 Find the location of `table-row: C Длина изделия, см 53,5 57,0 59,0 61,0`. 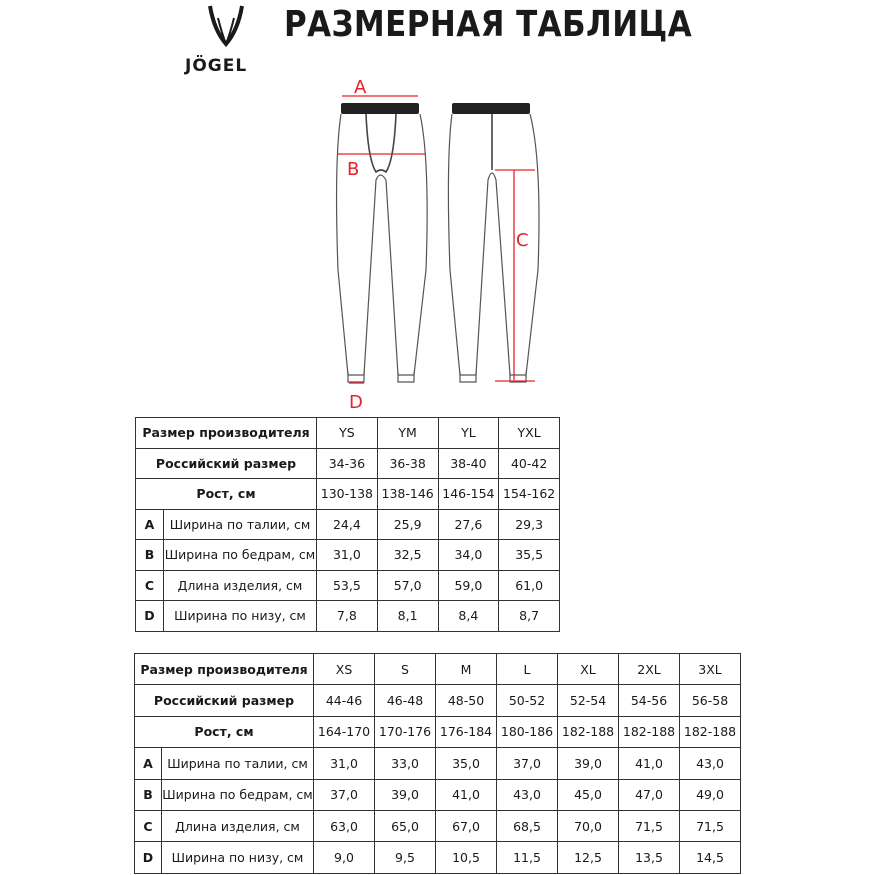

table-row: C Длина изделия, см 53,5 57,0 59,0 61,0 is located at coordinates (347, 585).